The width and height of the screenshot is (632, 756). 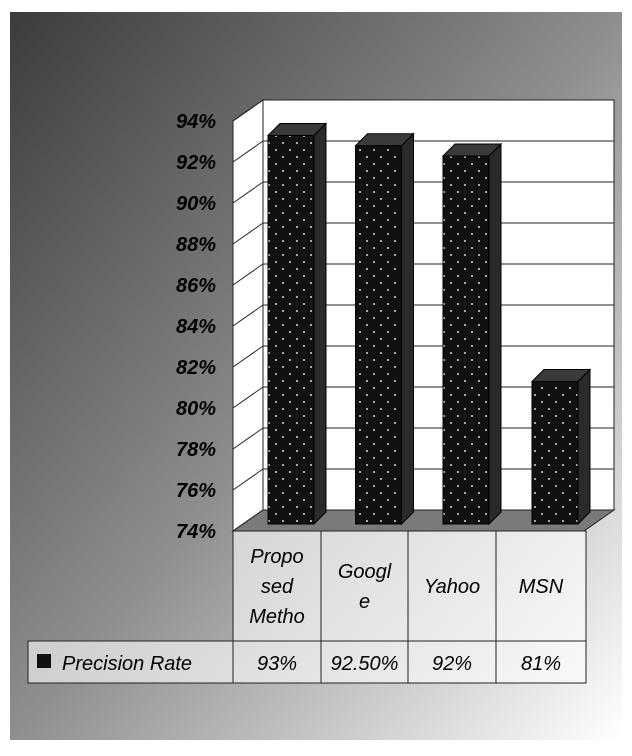 I want to click on y-tick-label: 86%, so click(x=196, y=286).